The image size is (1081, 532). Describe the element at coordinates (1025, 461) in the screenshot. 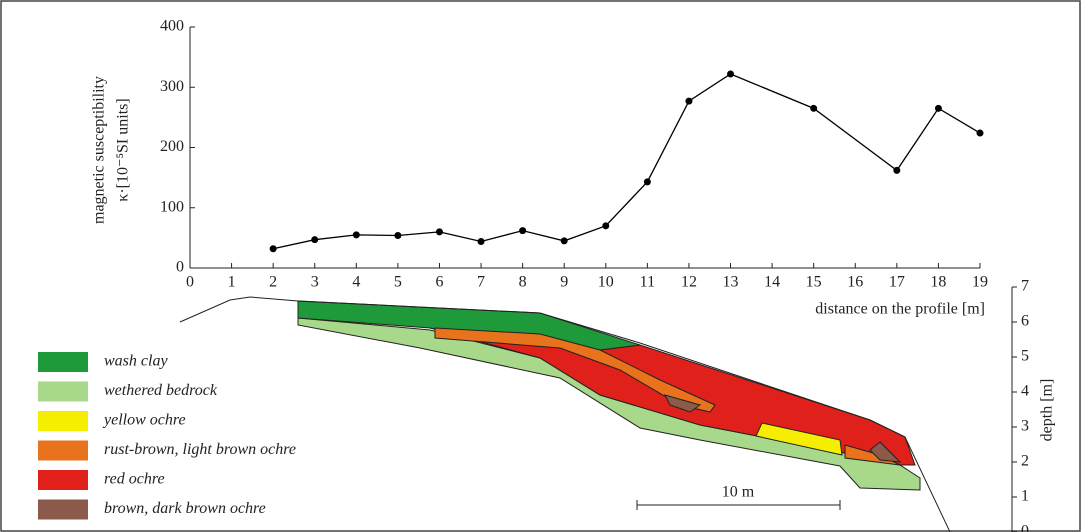

I see `depth-tick-label: 2` at that location.